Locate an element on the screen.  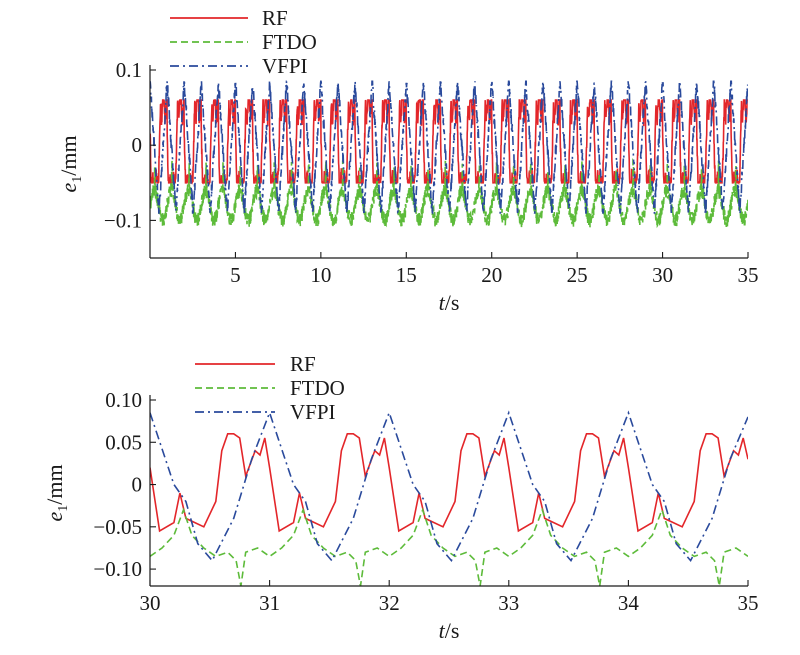
x-tick-label: 31 is located at coordinates (269, 603).